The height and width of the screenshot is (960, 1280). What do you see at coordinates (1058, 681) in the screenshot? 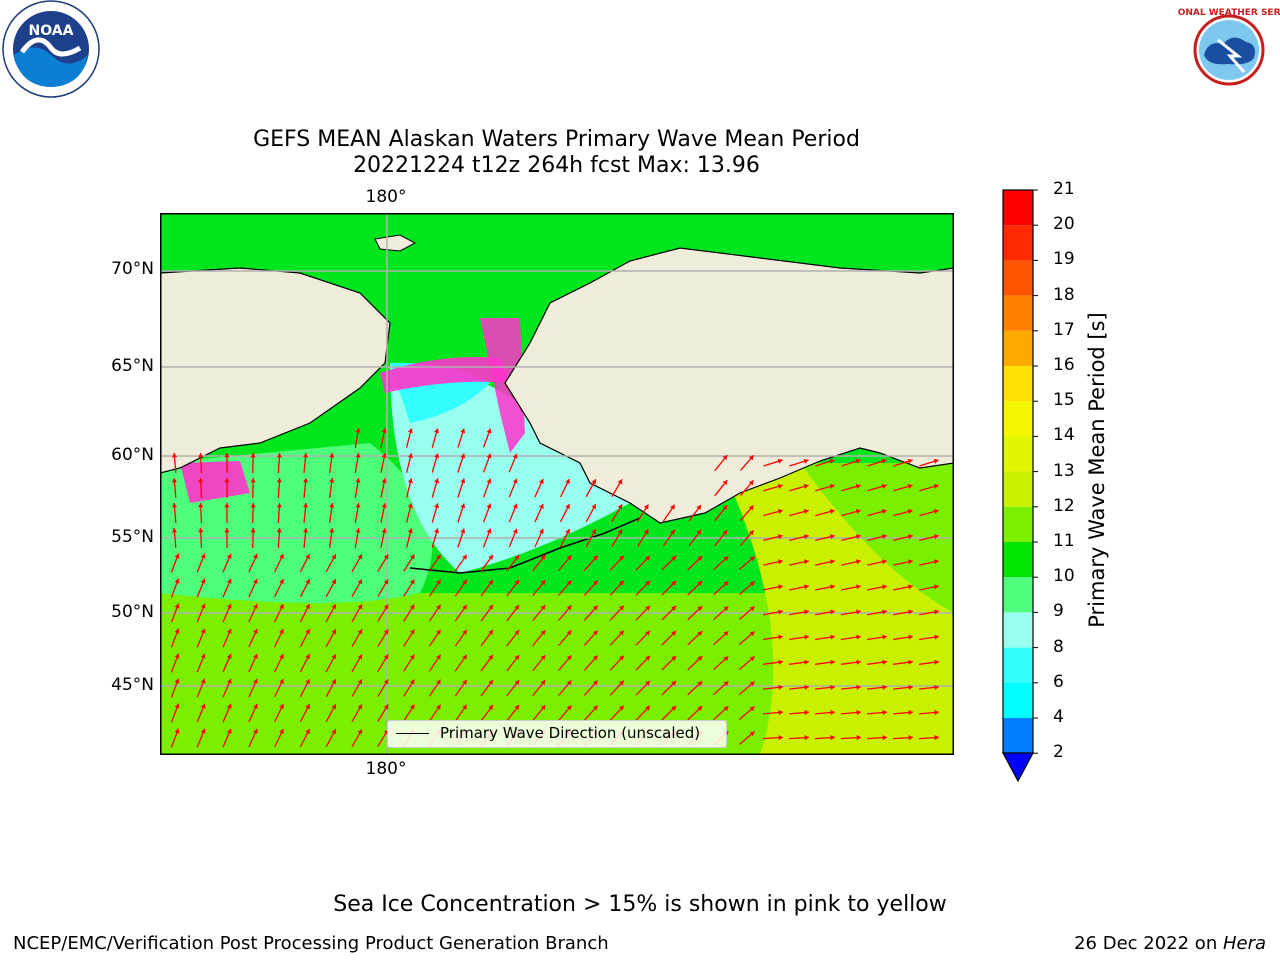
I see `colorbar-tick-label: 6` at bounding box center [1058, 681].